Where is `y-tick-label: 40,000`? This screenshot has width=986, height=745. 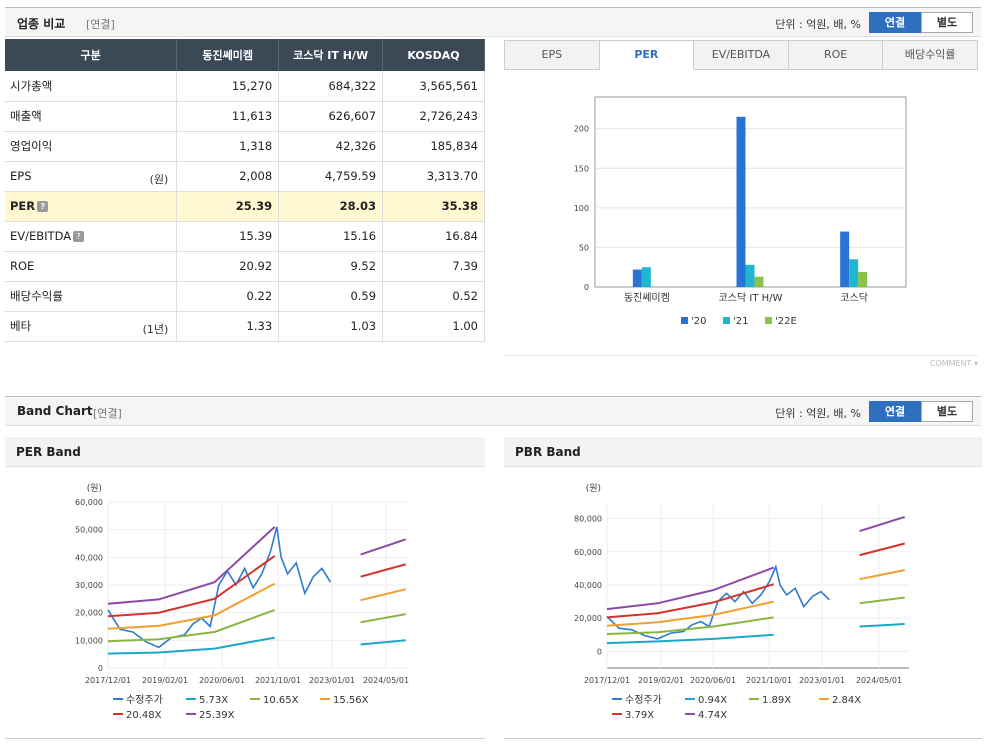
y-tick-label: 40,000 is located at coordinates (89, 557).